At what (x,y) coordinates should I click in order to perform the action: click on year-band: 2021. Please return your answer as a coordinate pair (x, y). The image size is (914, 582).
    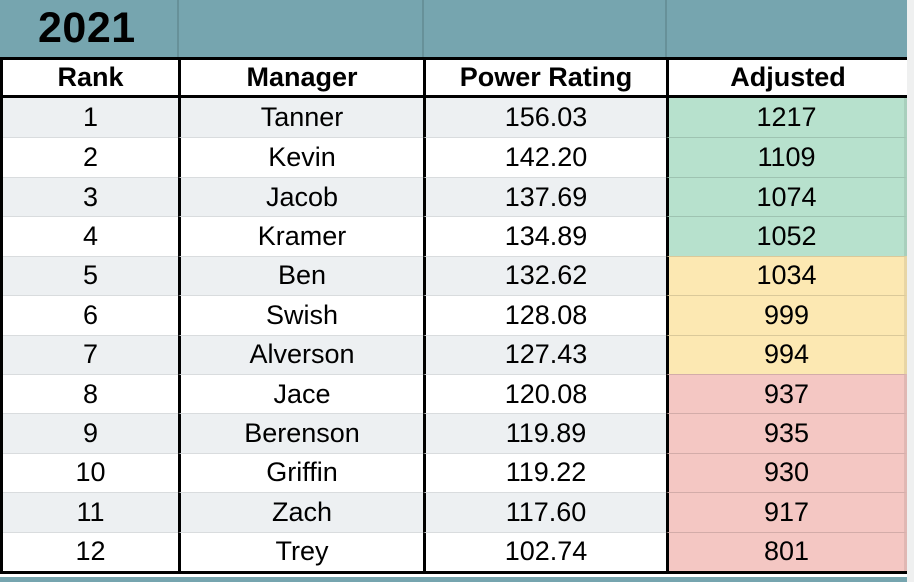
    Looking at the image, I should click on (453, 28).